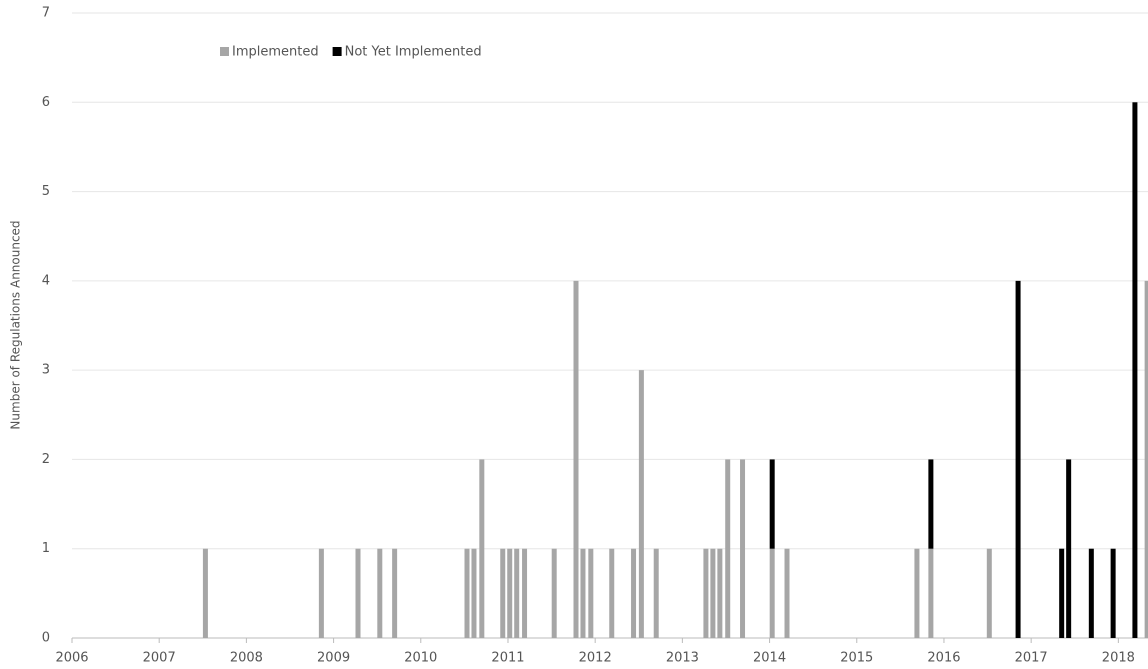  I want to click on x-tick-label: 2008, so click(246, 658).